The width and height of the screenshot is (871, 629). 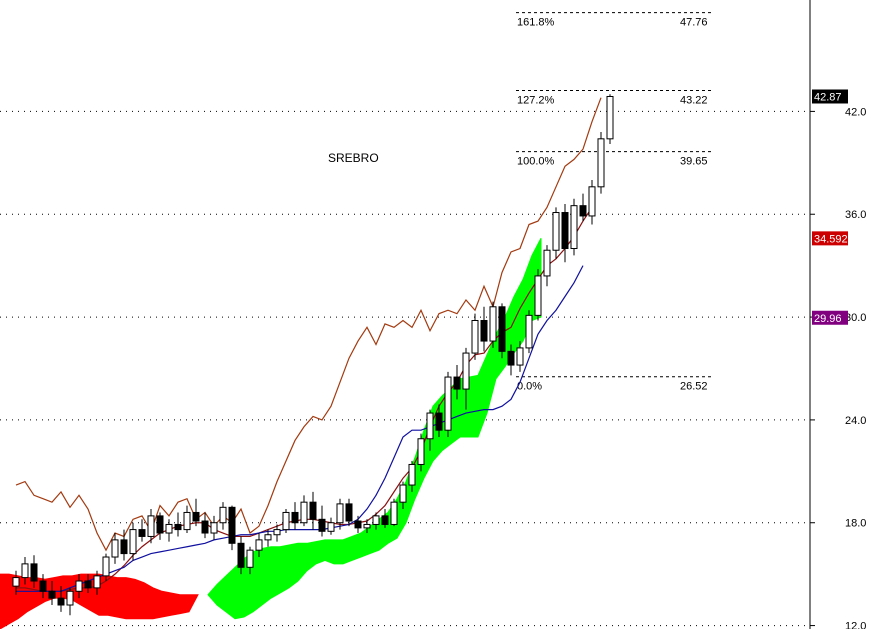 What do you see at coordinates (536, 162) in the screenshot?
I see `fib-level-label: 100.0%` at bounding box center [536, 162].